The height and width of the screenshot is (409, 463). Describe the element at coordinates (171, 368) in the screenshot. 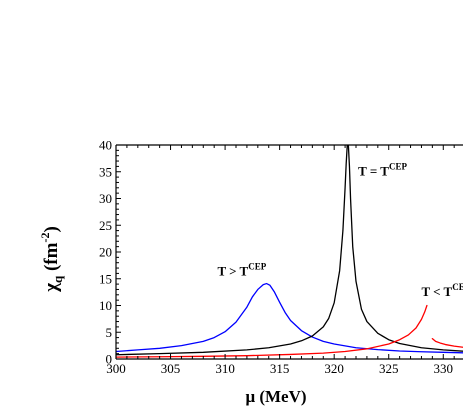

I see `x-tick-label: 305` at that location.